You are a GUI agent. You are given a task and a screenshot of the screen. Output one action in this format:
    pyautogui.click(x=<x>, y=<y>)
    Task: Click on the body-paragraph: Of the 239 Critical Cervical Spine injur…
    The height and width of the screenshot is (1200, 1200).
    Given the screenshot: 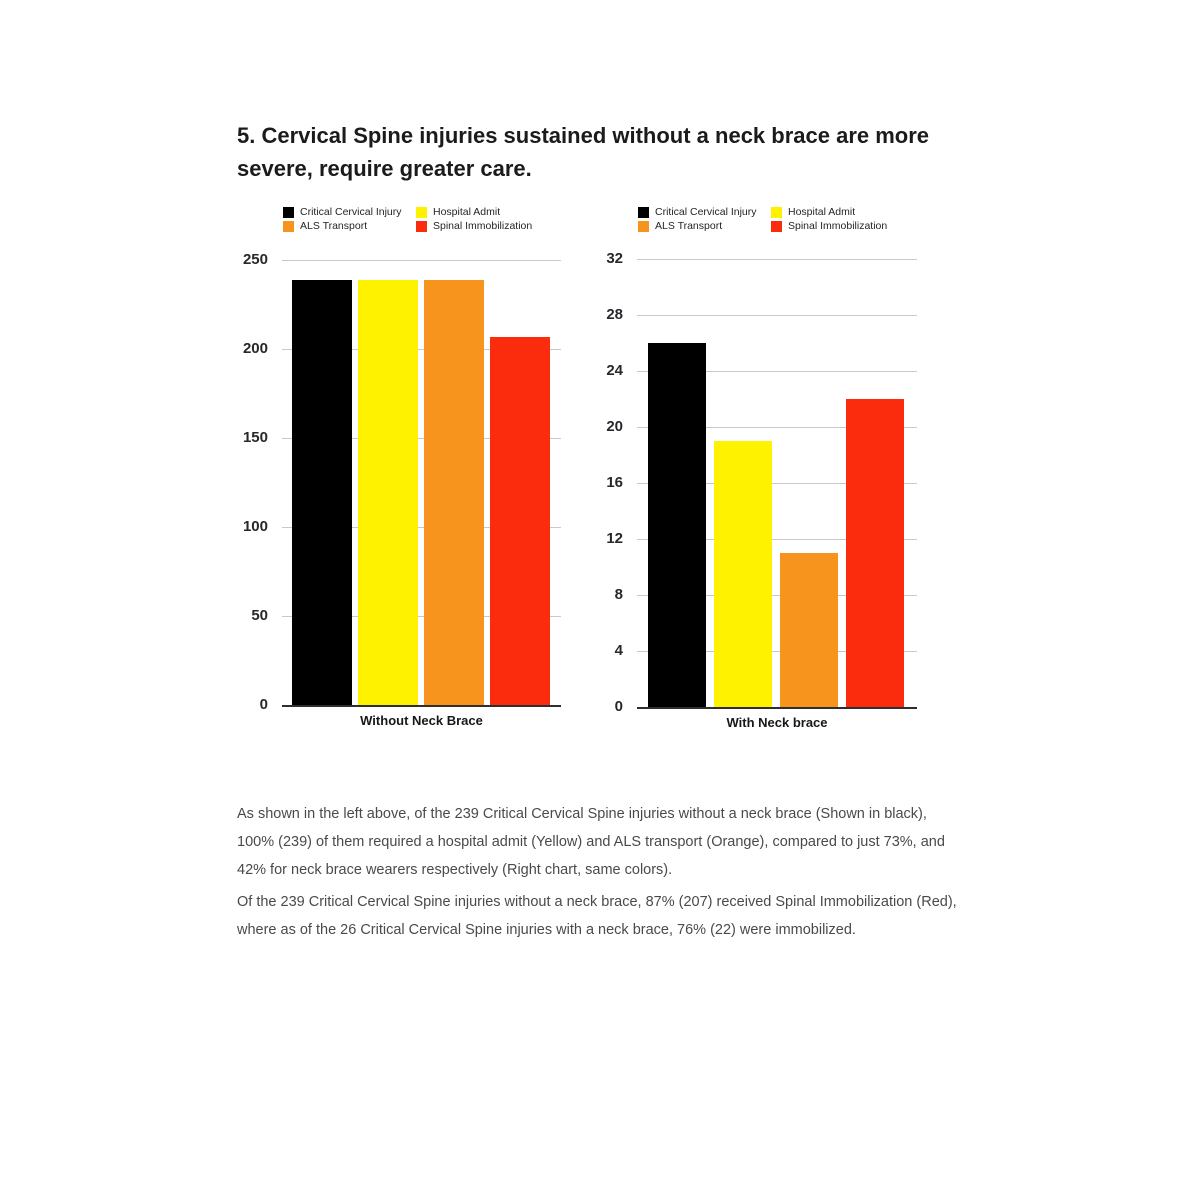 What is the action you would take?
    pyautogui.click(x=597, y=915)
    